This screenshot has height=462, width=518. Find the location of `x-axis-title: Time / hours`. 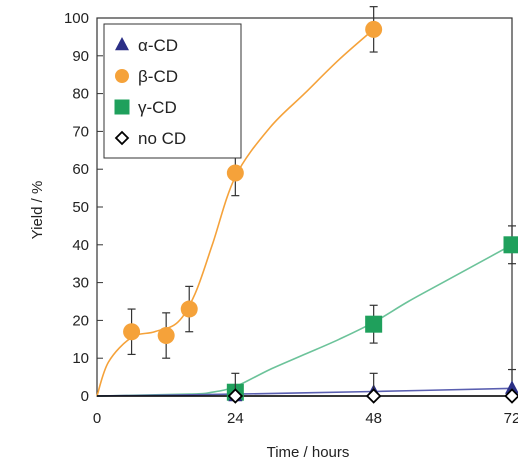

x-axis-title: Time / hours is located at coordinates (308, 452).